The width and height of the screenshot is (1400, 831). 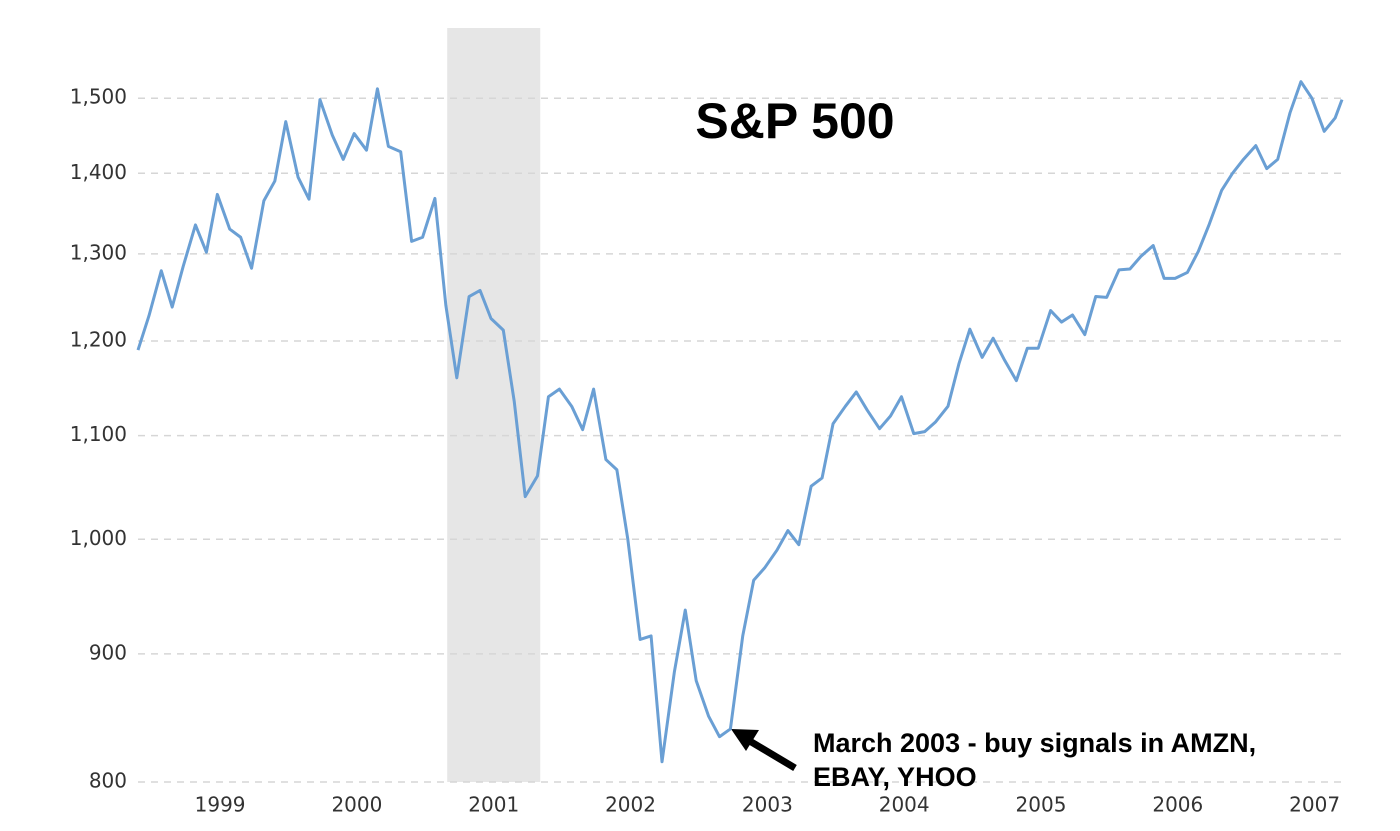 What do you see at coordinates (98, 434) in the screenshot?
I see `y-tick-label: 1,100` at bounding box center [98, 434].